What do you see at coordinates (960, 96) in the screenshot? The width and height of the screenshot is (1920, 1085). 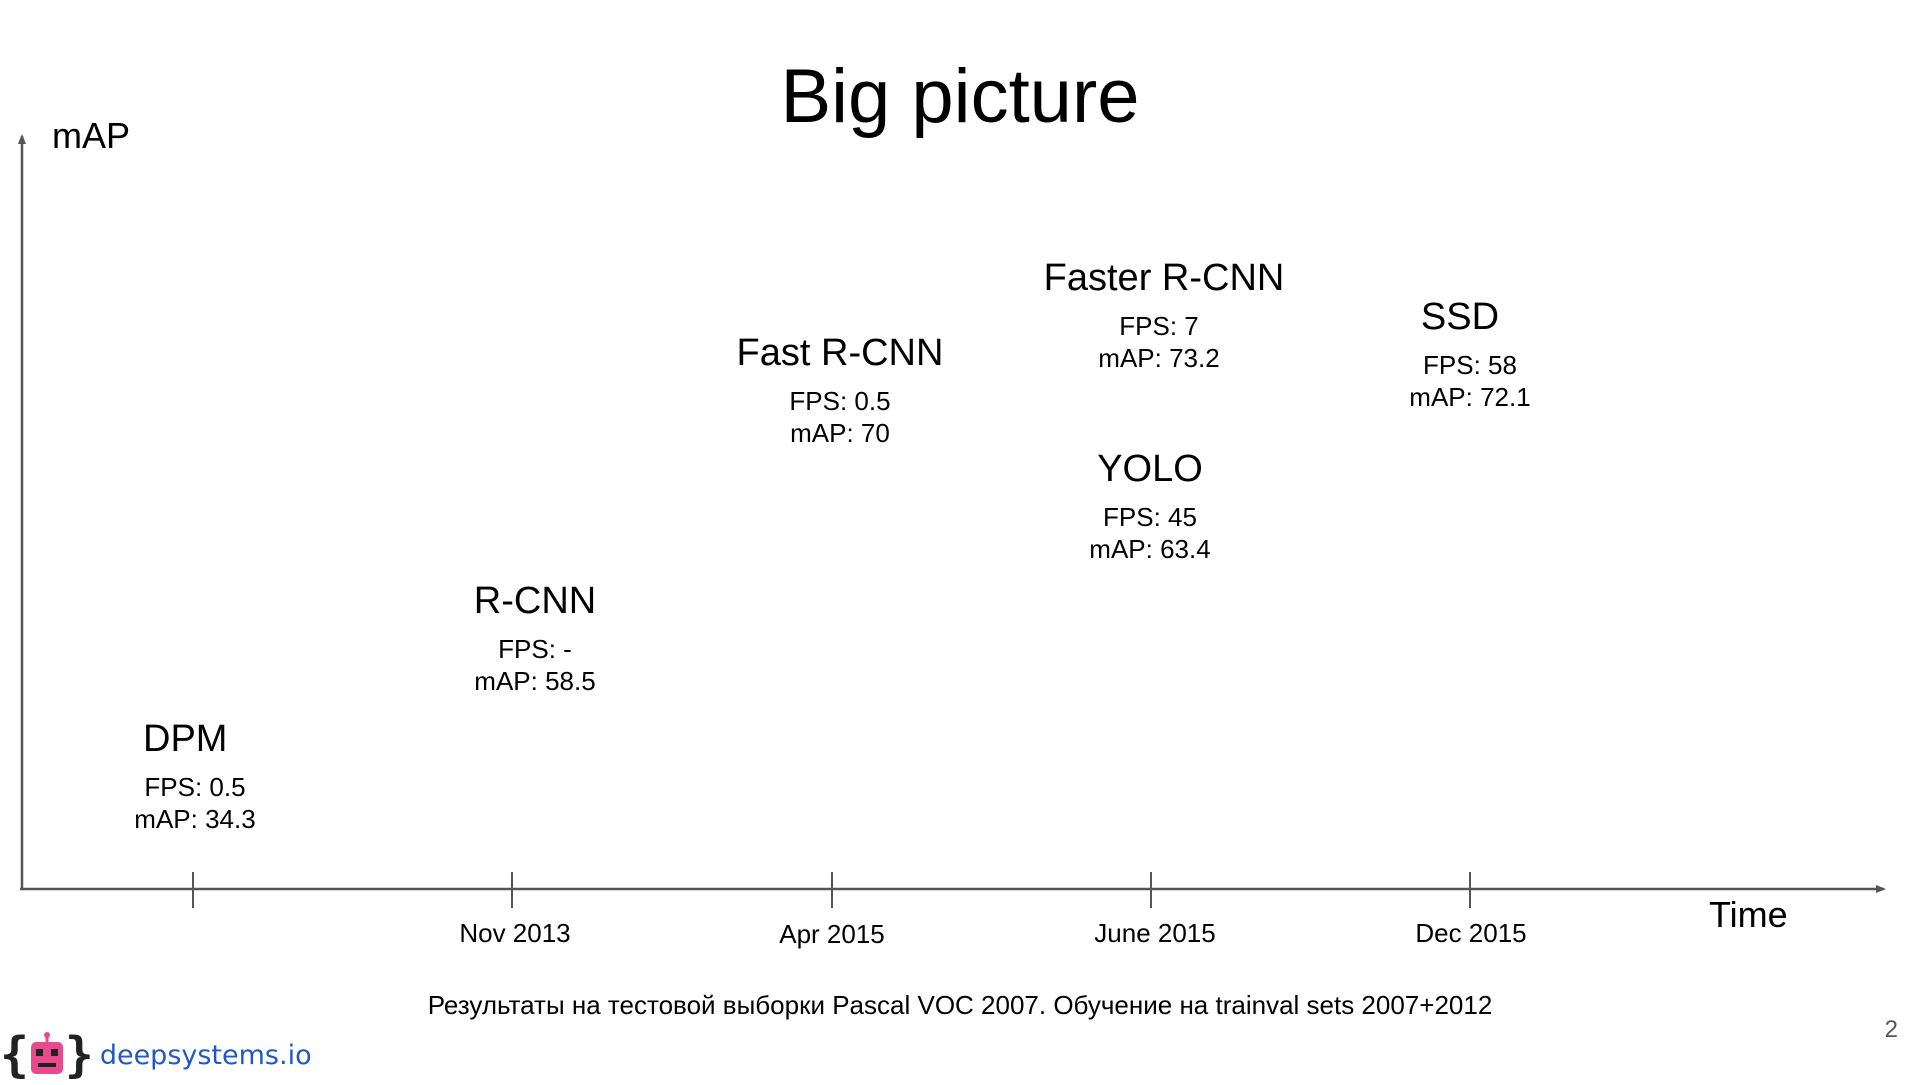 I see `slide-title: Big picture` at bounding box center [960, 96].